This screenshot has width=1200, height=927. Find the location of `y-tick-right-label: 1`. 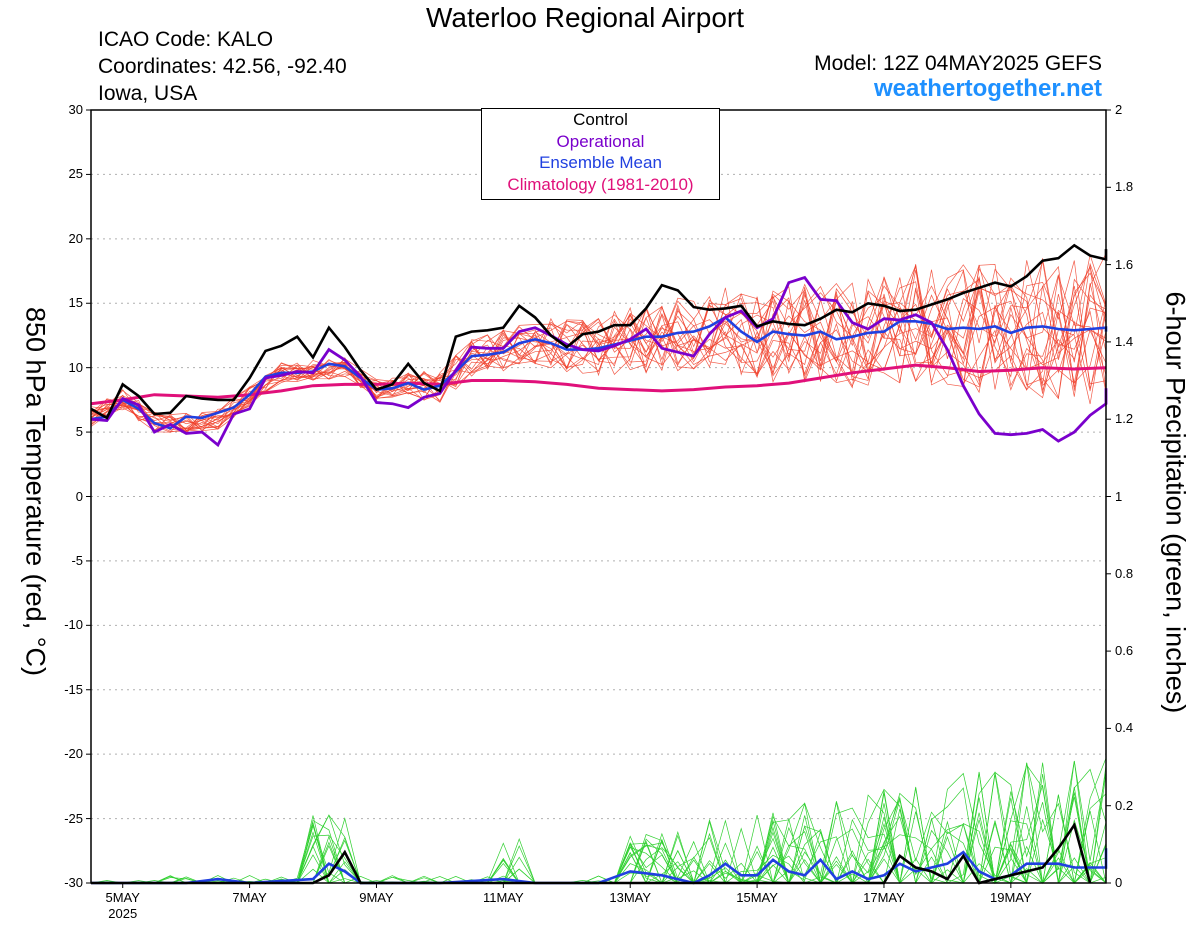

y-tick-right-label: 1 is located at coordinates (1119, 496).